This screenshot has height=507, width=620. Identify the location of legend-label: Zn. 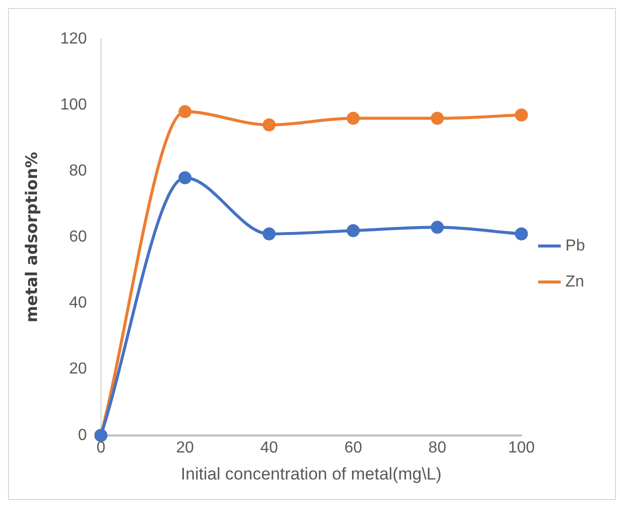
(574, 281).